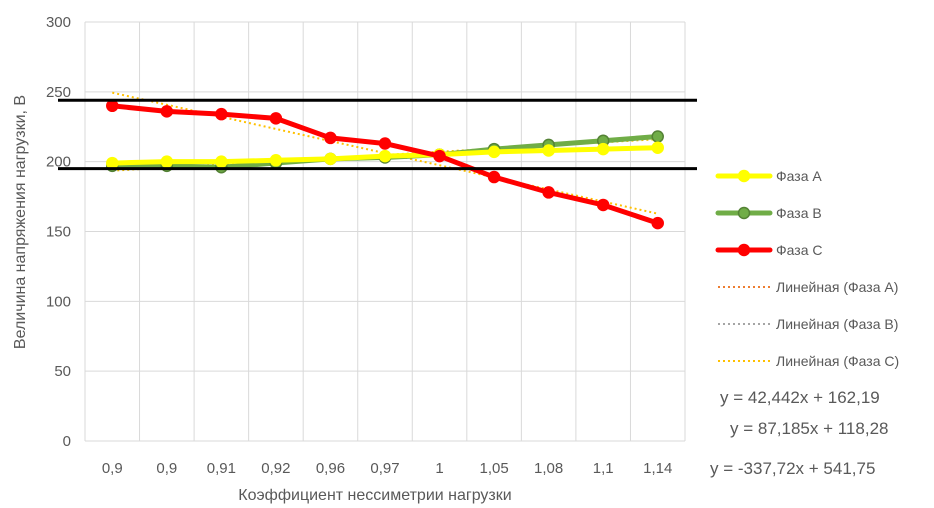 The image size is (934, 508). Describe the element at coordinates (493, 468) in the screenshot. I see `x-tick-label: 1,05` at that location.